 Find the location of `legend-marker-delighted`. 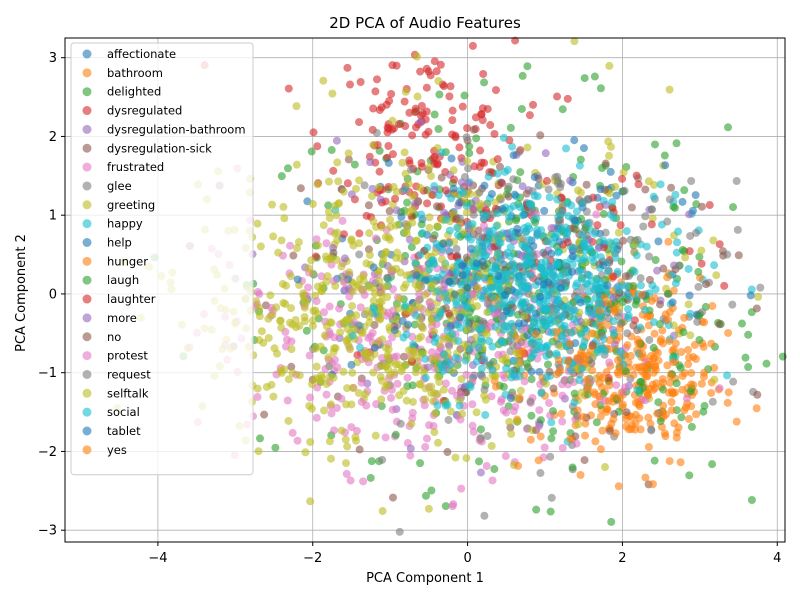

legend-marker-delighted is located at coordinates (87, 92).